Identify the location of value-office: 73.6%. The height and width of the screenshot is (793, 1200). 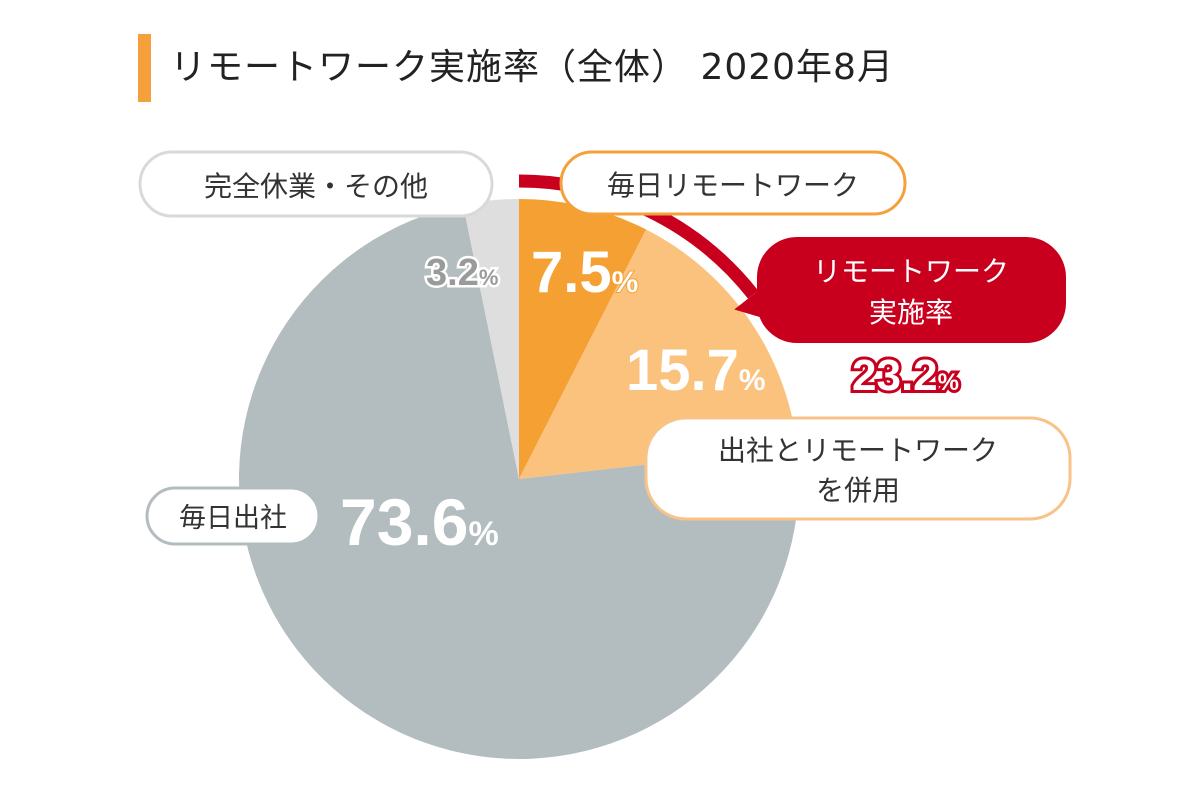
(419, 522).